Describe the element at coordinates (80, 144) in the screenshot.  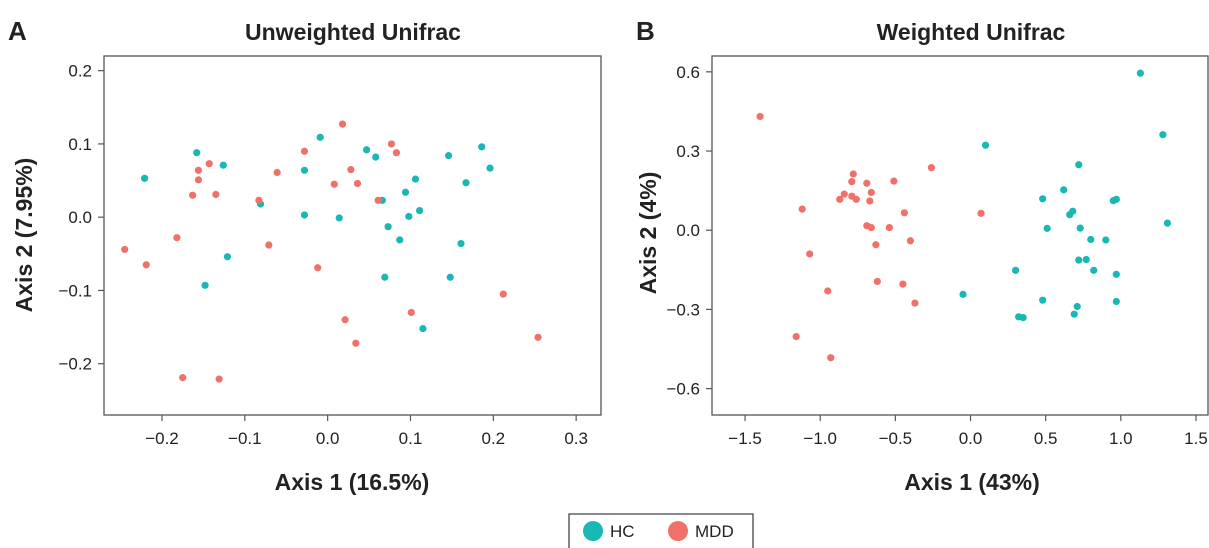
I see `y-tick-label-a: 0.1` at that location.